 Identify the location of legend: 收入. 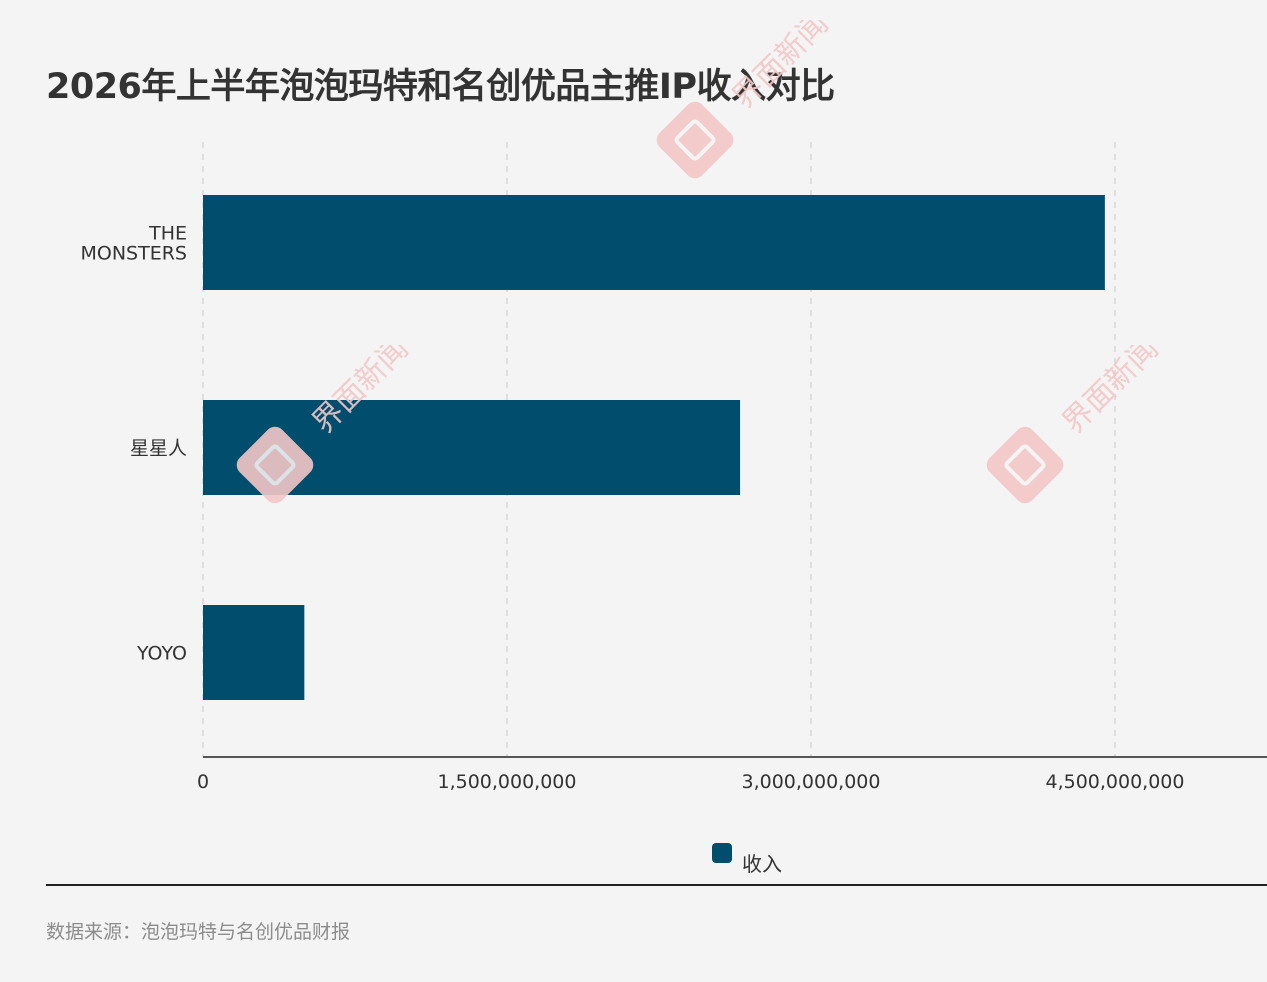
(747, 857).